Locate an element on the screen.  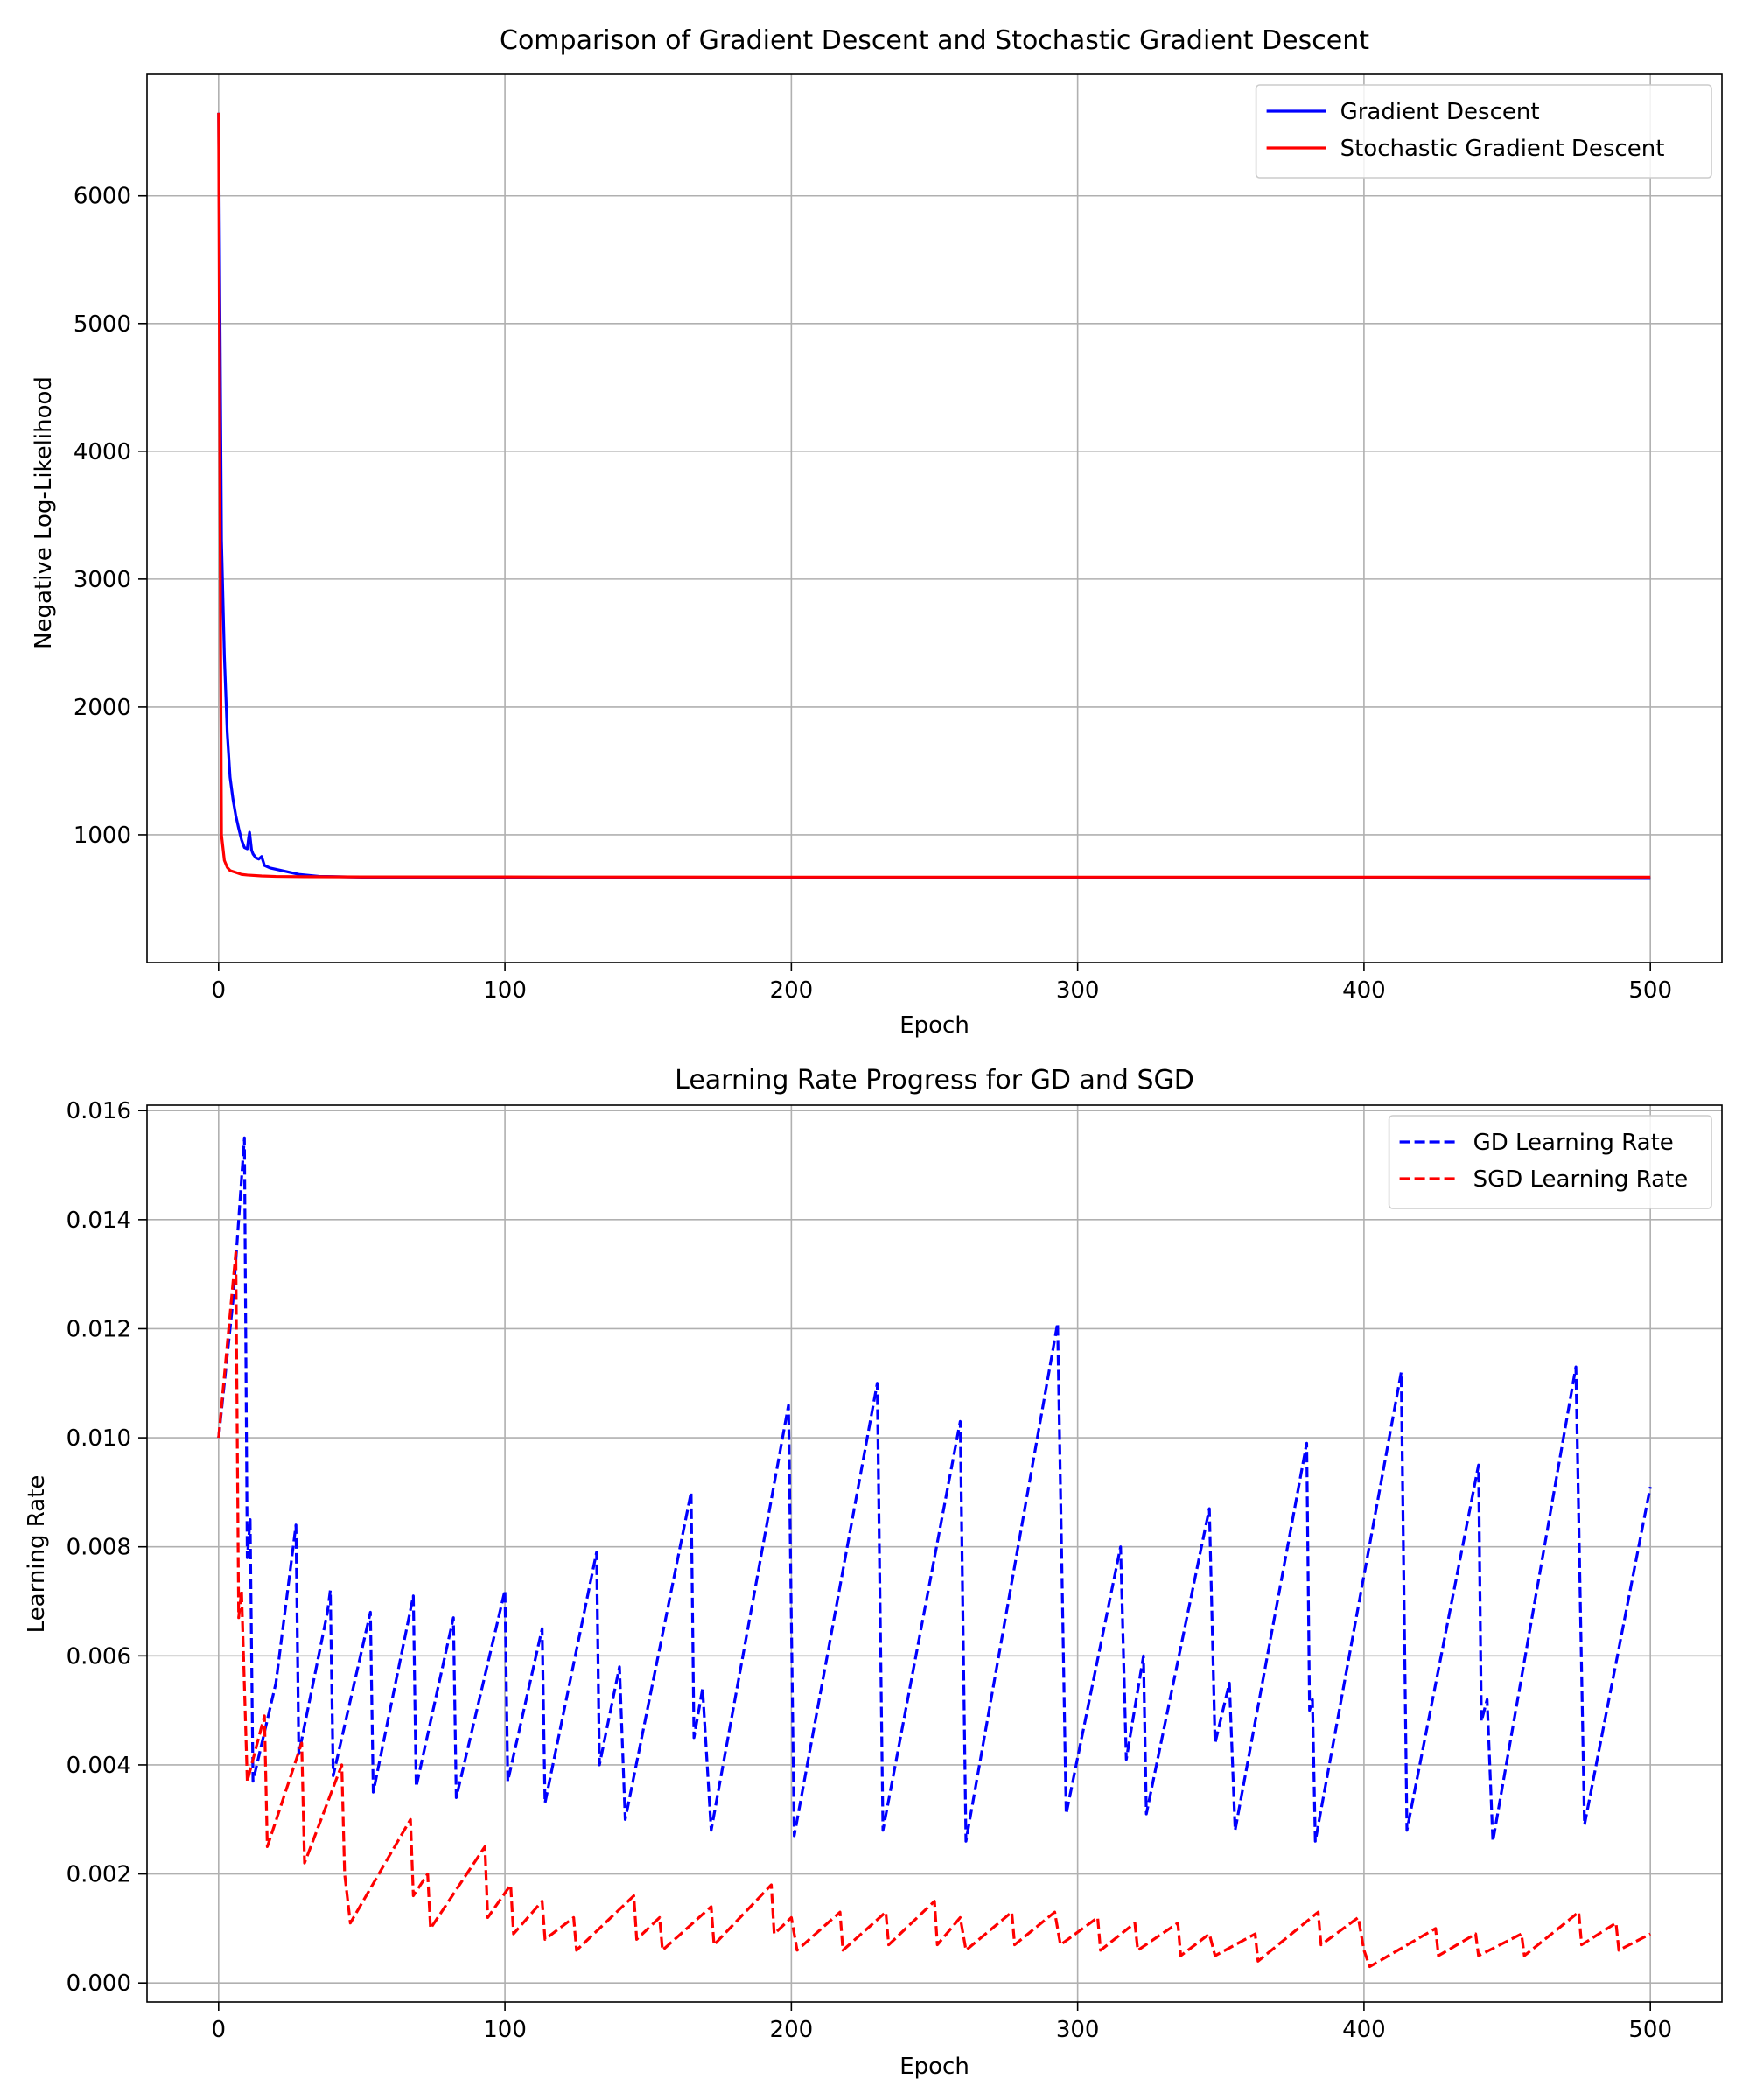
nll-chart-y-tick-label-3: 4000 is located at coordinates (102, 452).